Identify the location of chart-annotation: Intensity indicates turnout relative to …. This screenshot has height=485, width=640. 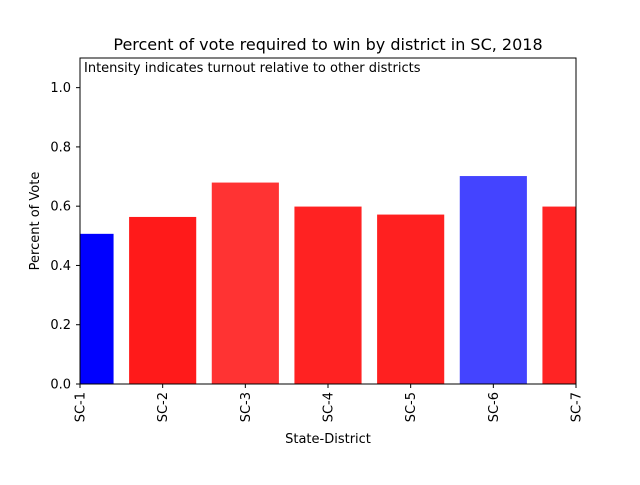
(252, 68).